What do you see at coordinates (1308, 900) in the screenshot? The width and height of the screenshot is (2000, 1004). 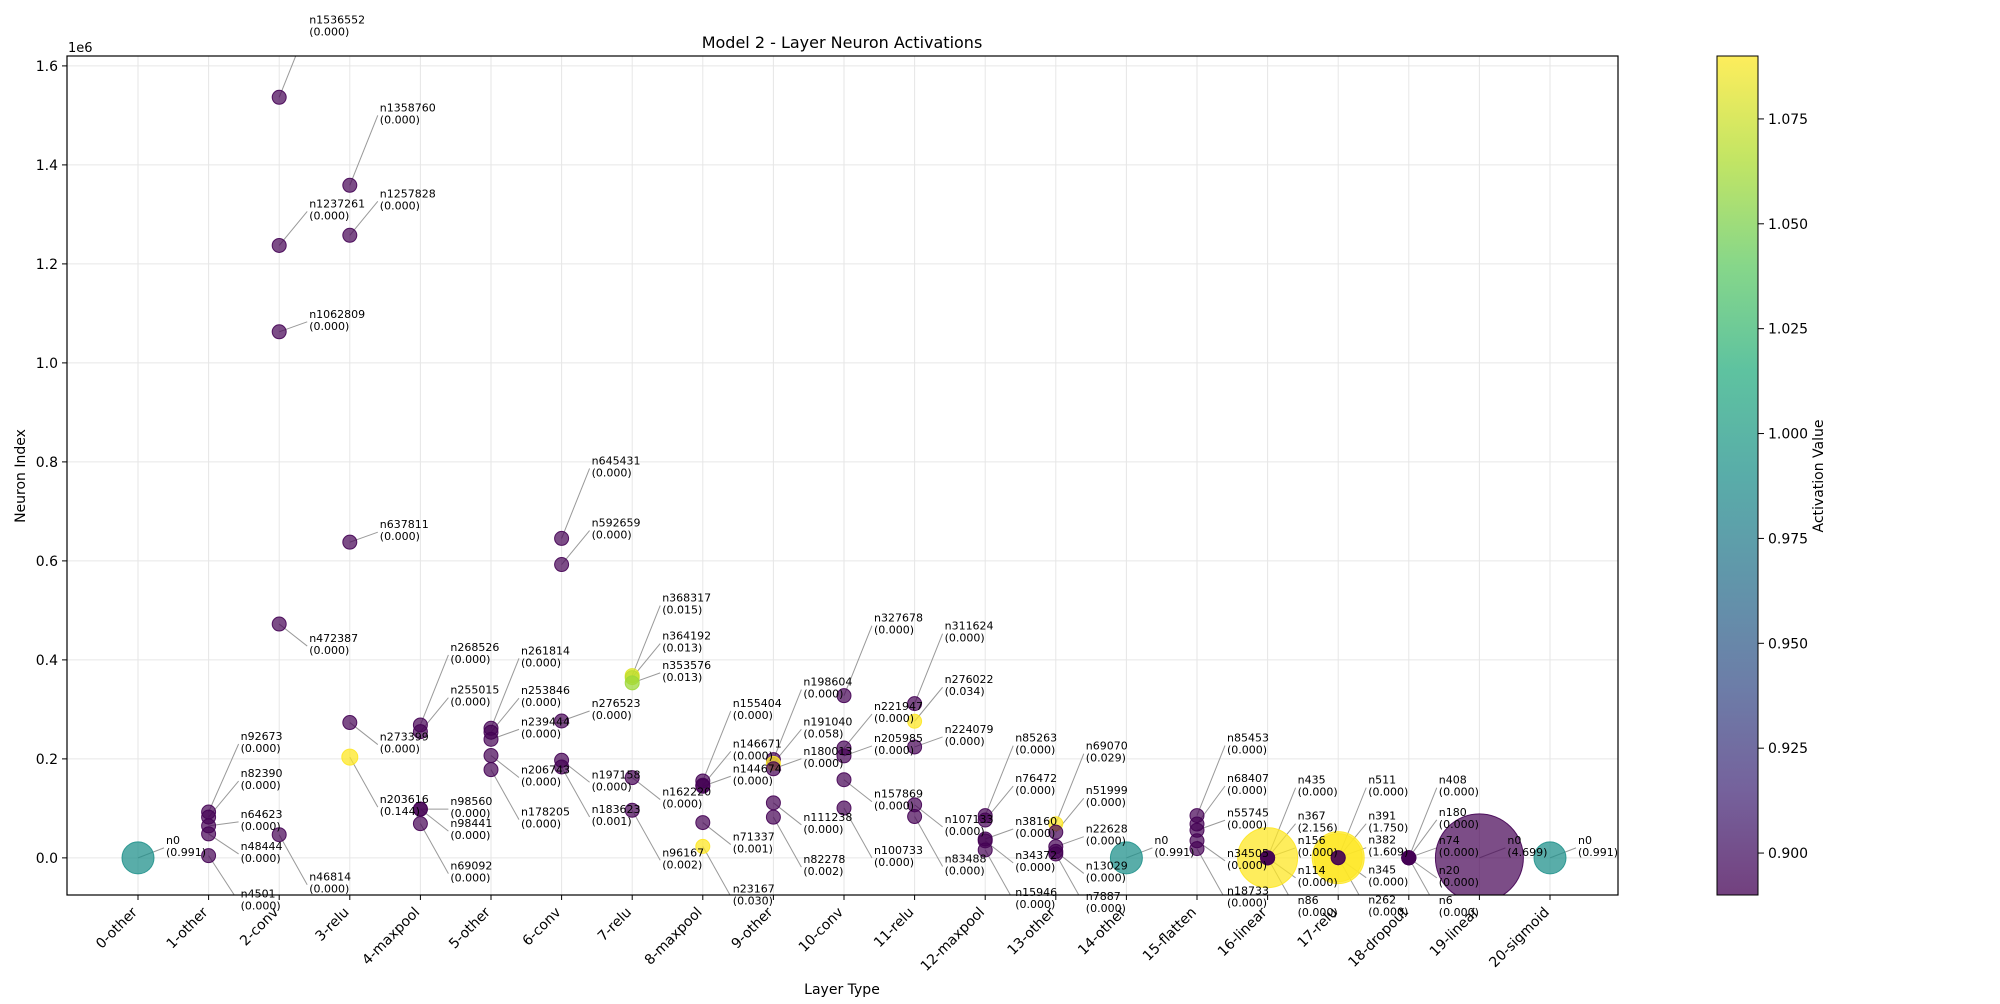 I see `point-label: n86` at bounding box center [1308, 900].